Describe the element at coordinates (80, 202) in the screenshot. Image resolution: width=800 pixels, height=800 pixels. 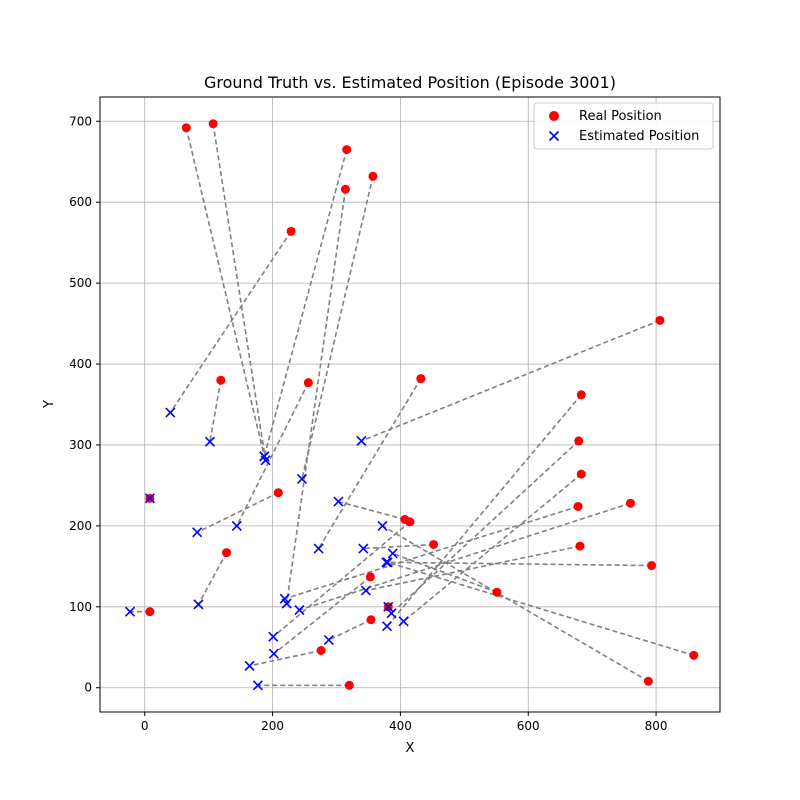
I see `y-tick-label: 600` at that location.